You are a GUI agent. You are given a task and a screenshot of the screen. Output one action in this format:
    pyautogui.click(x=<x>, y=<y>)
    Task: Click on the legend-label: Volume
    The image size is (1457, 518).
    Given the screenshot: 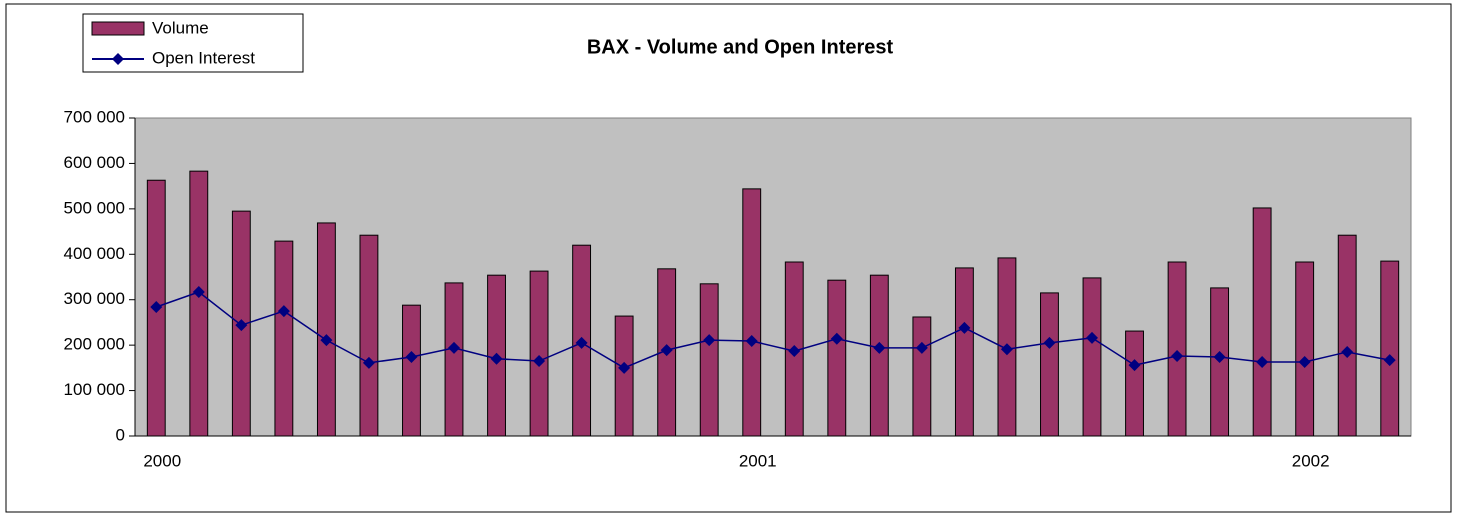 What is the action you would take?
    pyautogui.click(x=180, y=27)
    